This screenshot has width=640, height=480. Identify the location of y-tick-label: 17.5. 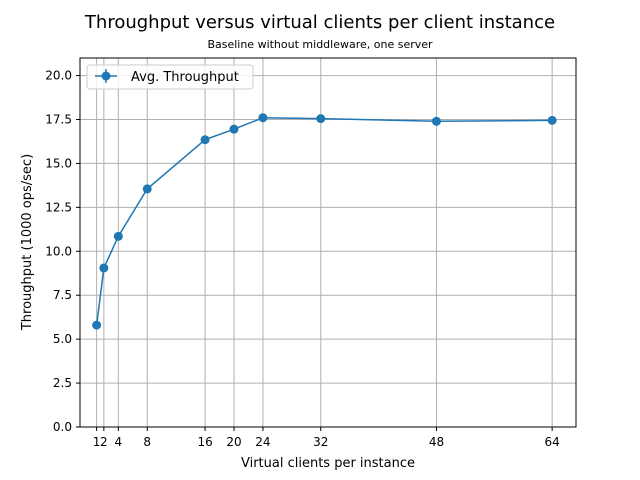
(58, 120).